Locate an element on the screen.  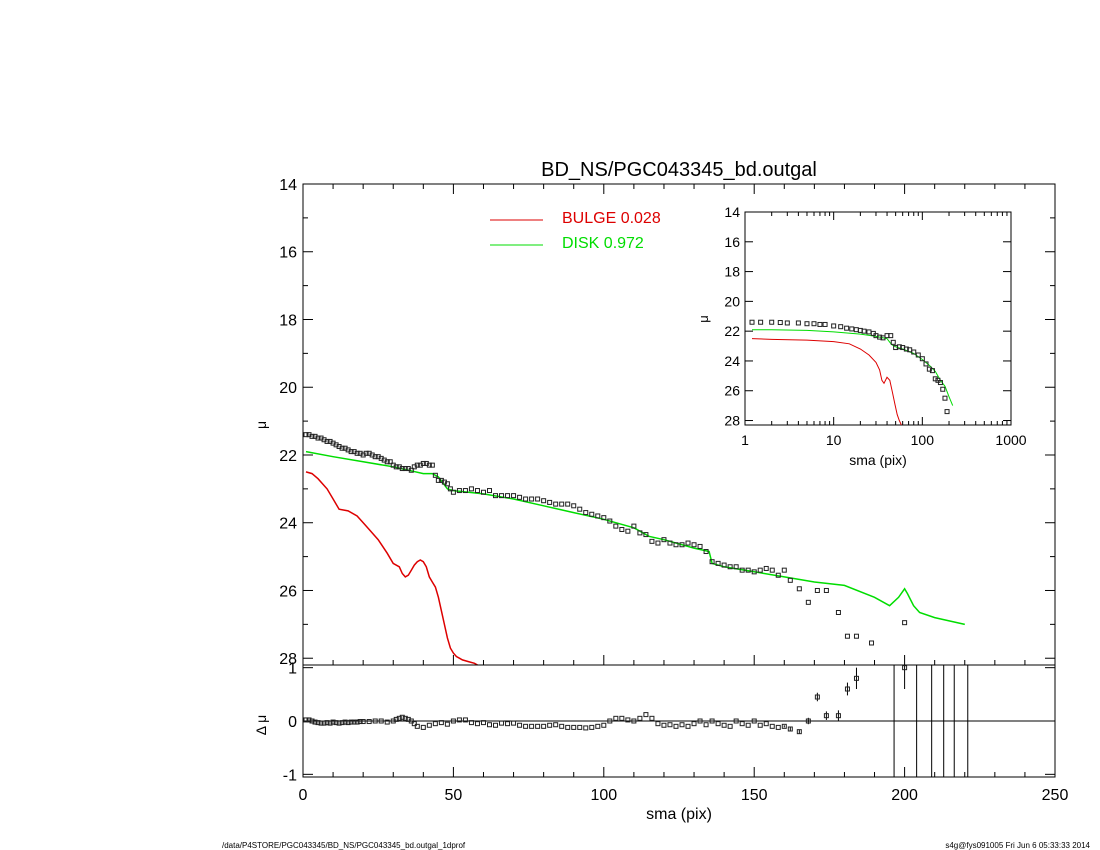
legend: BULGE 0.028 DISK 0.972 is located at coordinates (575, 231).